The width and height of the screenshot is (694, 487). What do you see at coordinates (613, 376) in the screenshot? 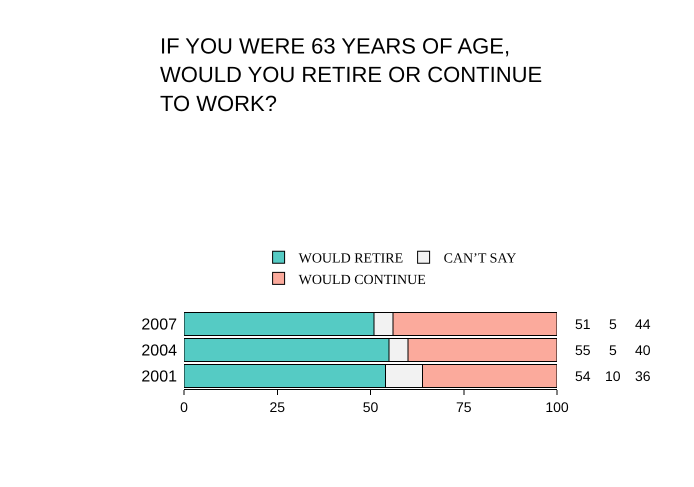
I see `data-label: 10` at bounding box center [613, 376].